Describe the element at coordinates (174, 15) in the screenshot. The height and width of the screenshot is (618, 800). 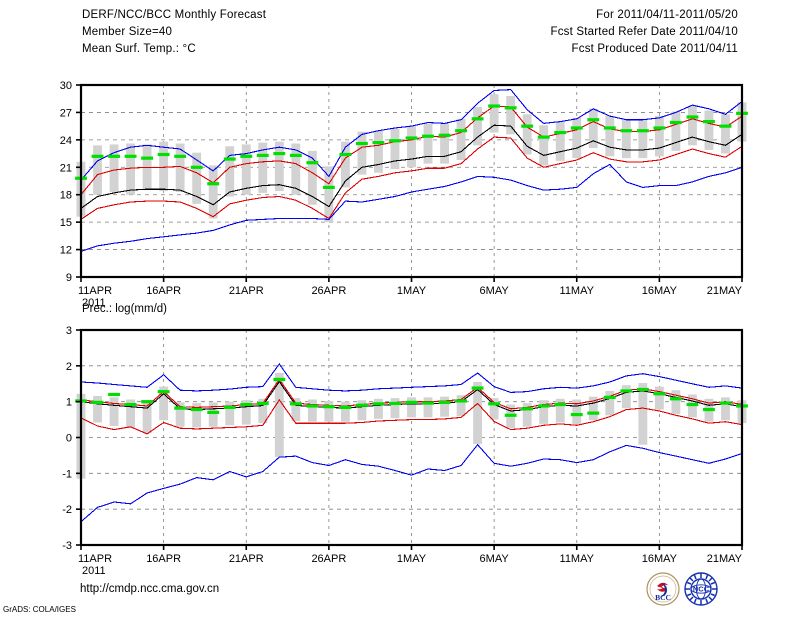
I see `forecast-title: DERF/NCC/BCC Monthly Forecast` at that location.